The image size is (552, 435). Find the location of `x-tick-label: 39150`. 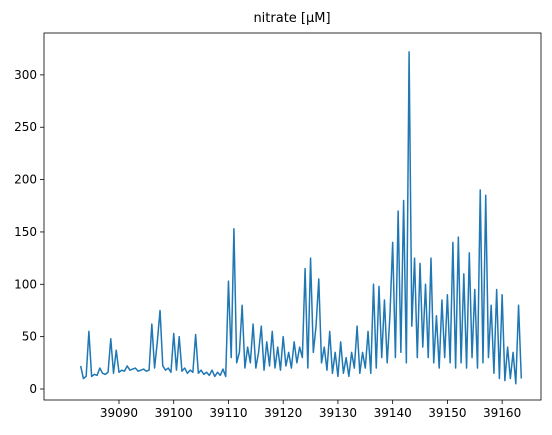

x-tick-label: 39150 is located at coordinates (447, 413).